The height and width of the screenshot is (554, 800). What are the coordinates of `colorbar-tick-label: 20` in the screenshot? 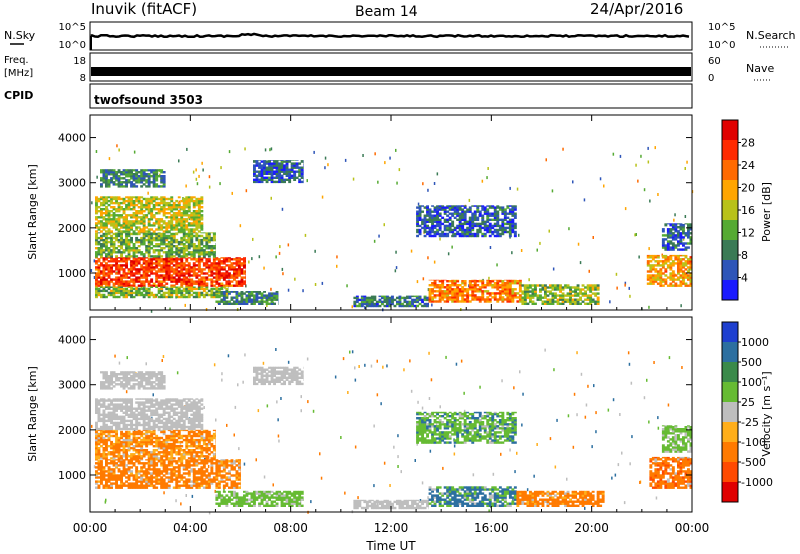 It's located at (748, 188).